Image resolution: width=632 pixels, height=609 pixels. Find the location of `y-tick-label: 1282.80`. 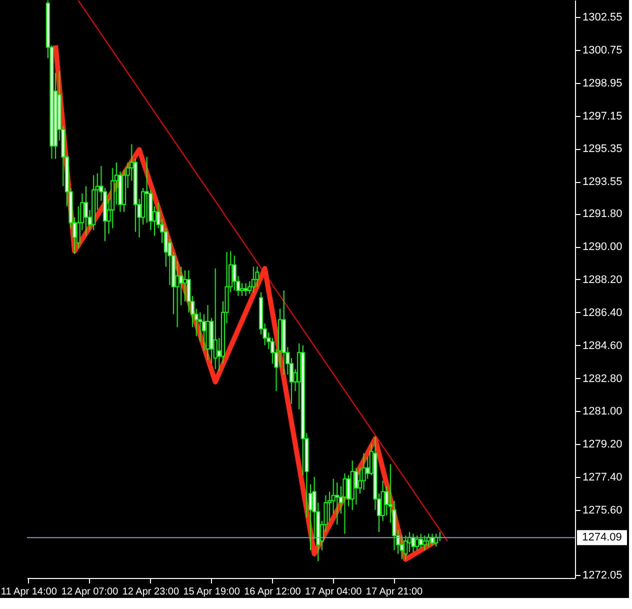

y-tick-label: 1282.80 is located at coordinates (602, 378).